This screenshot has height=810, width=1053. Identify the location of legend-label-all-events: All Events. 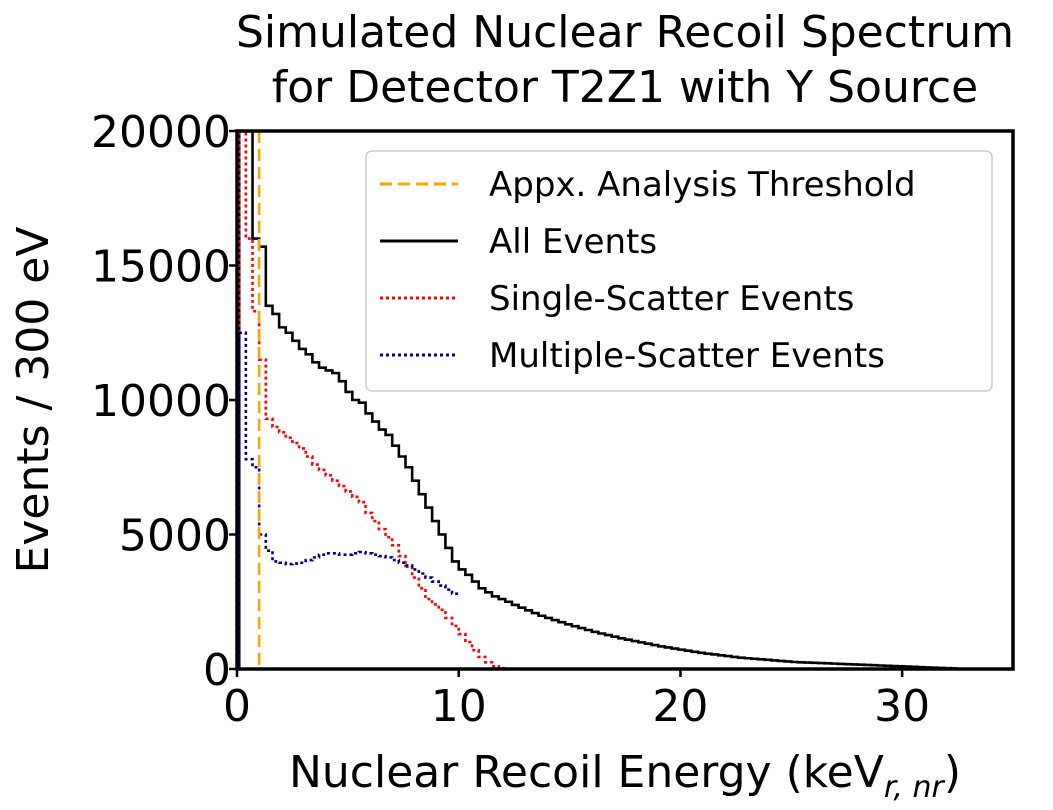
(573, 242).